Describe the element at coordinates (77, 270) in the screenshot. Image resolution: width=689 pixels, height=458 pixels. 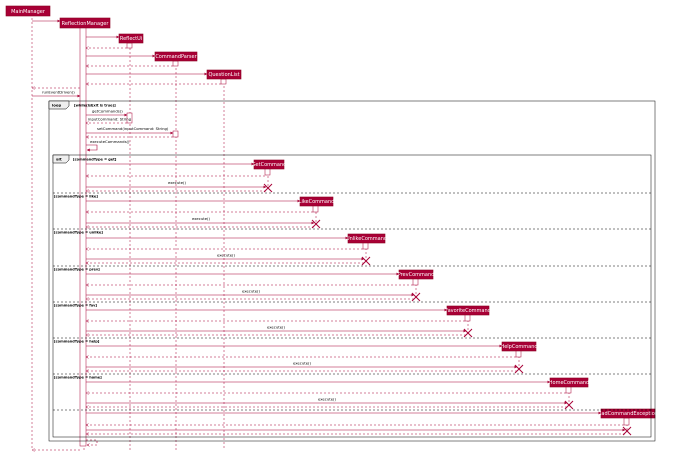
I see `guard-prev: [commandType = prev]` at that location.